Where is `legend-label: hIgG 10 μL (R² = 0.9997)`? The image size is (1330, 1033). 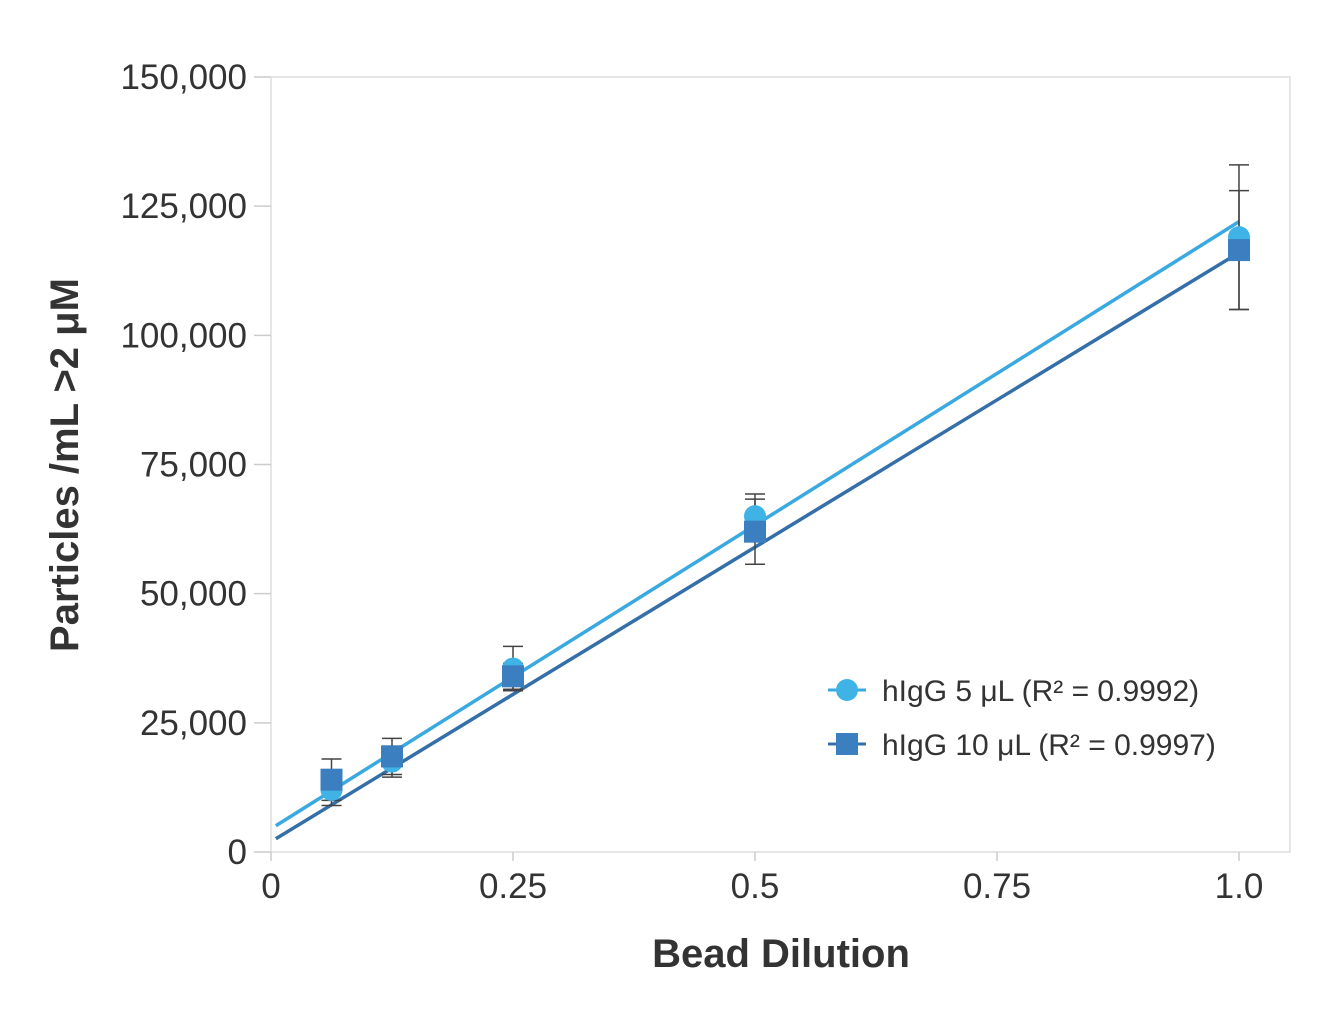
legend-label: hIgG 10 μL (R² = 0.9997) is located at coordinates (1049, 745).